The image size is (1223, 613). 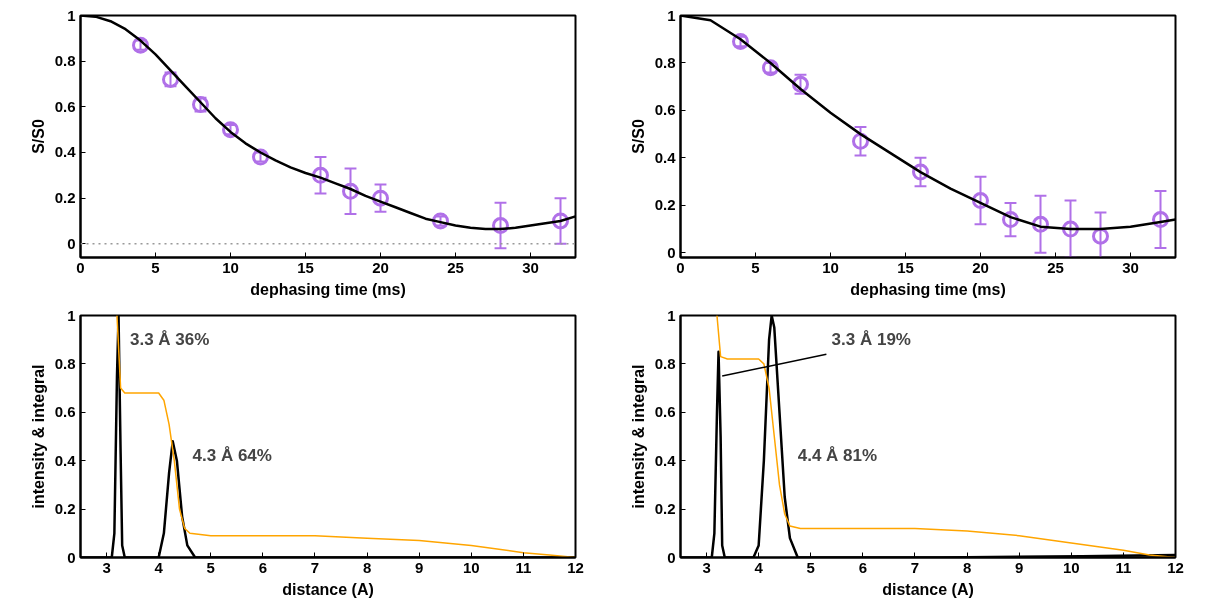 What do you see at coordinates (232, 456) in the screenshot?
I see `annotation: 4.3 Å 64%` at bounding box center [232, 456].